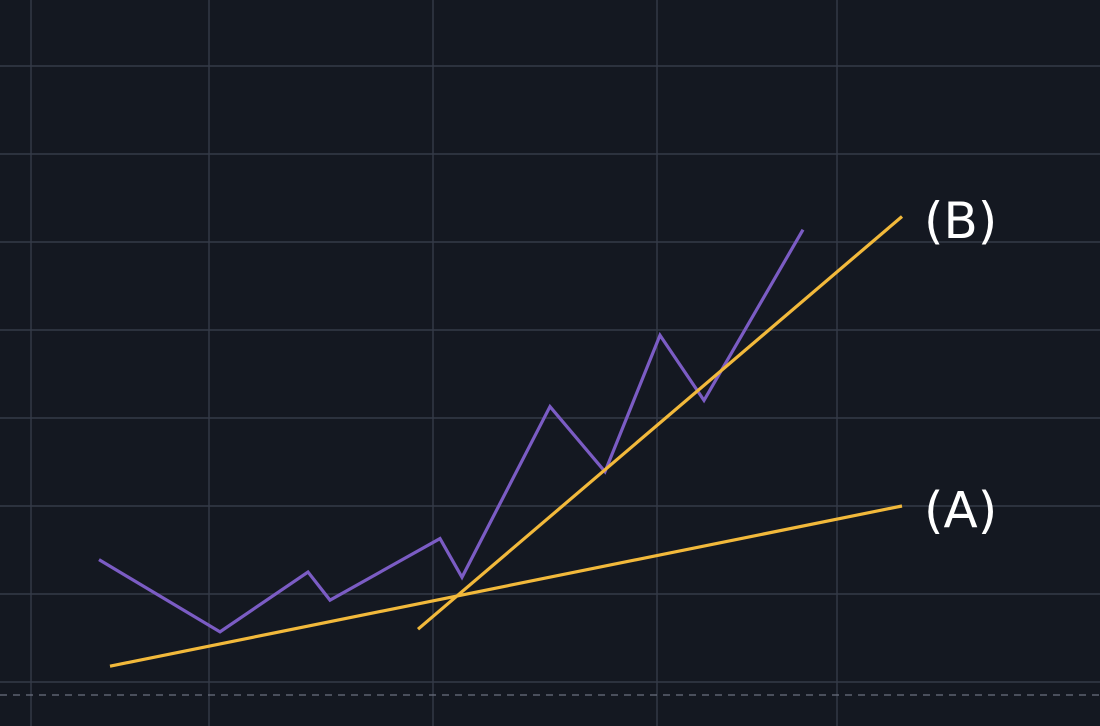 The height and width of the screenshot is (726, 1100). I want to click on trendline-label-a: (A), so click(960, 511).